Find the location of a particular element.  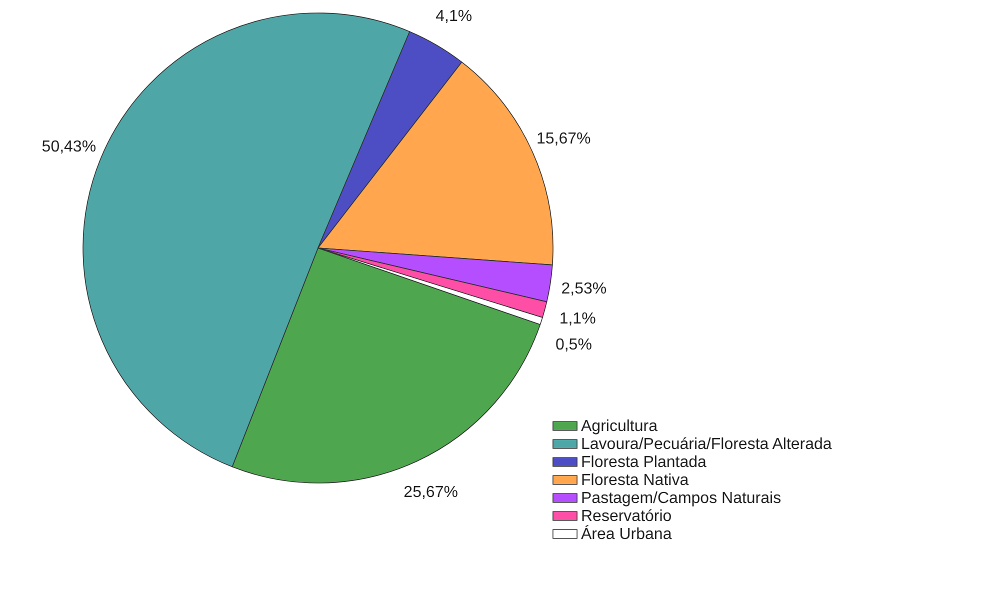

data-label: 15,67% is located at coordinates (563, 139).